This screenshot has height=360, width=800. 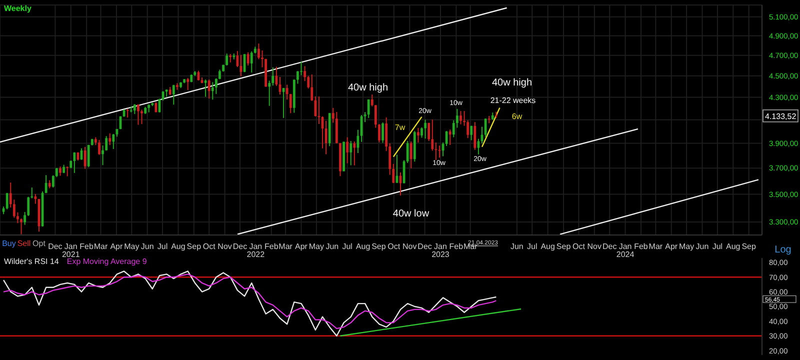 What do you see at coordinates (411, 214) in the screenshot?
I see `annotation: 40w low` at bounding box center [411, 214].